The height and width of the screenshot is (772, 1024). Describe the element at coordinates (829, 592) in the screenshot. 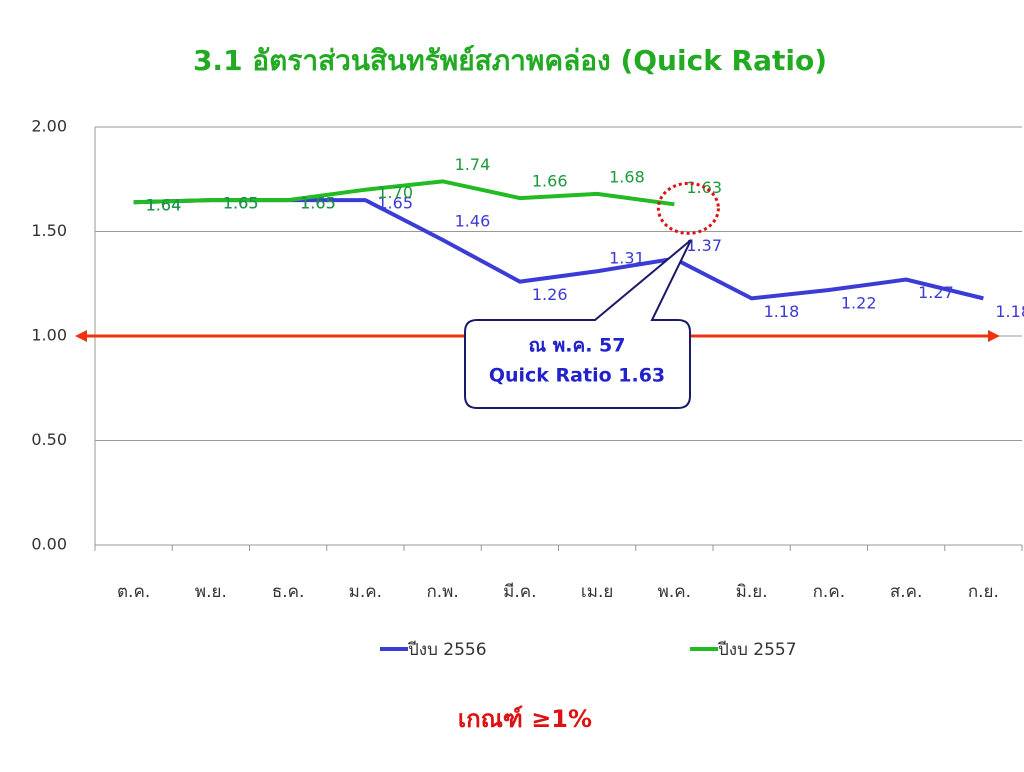

I see `x-tick-label: ก.ค.` at that location.